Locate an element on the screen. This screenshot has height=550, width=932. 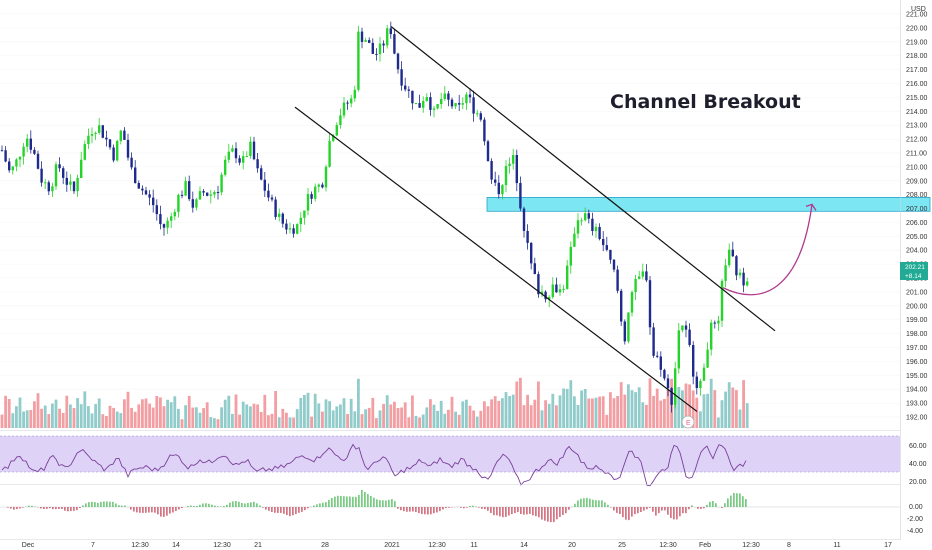
volume-bars is located at coordinates (374, 402).